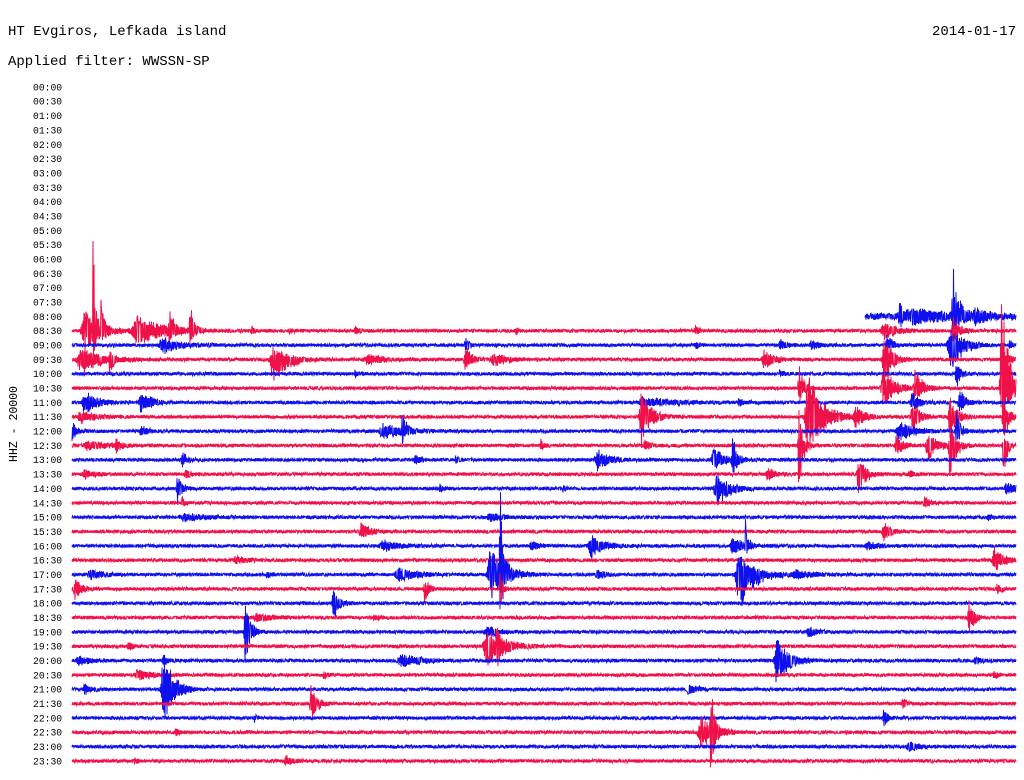  I want to click on station-title: HT Evgiros, Lefkada island, so click(117, 32).